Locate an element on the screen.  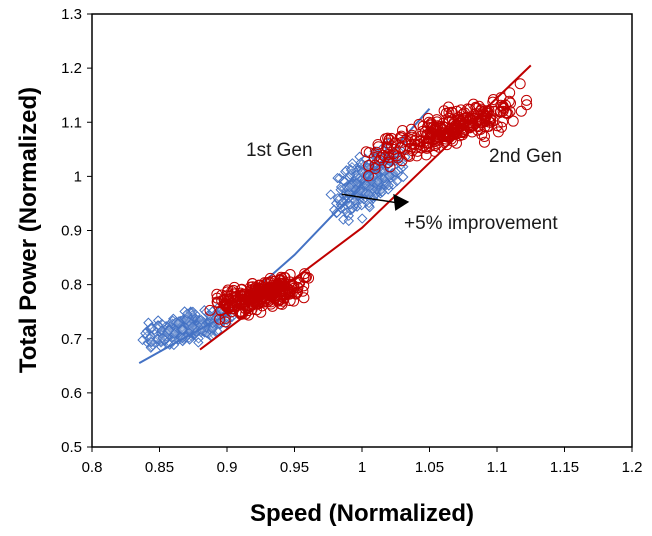
improvement-annotation: +5% improvement is located at coordinates (481, 223).